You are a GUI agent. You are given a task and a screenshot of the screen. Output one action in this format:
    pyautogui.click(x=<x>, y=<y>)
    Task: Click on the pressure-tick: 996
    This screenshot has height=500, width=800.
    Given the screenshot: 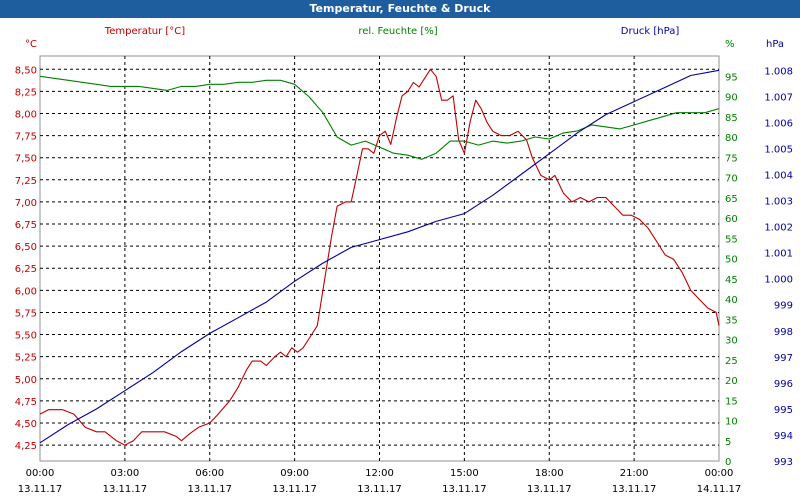 What is the action you would take?
    pyautogui.click(x=783, y=384)
    